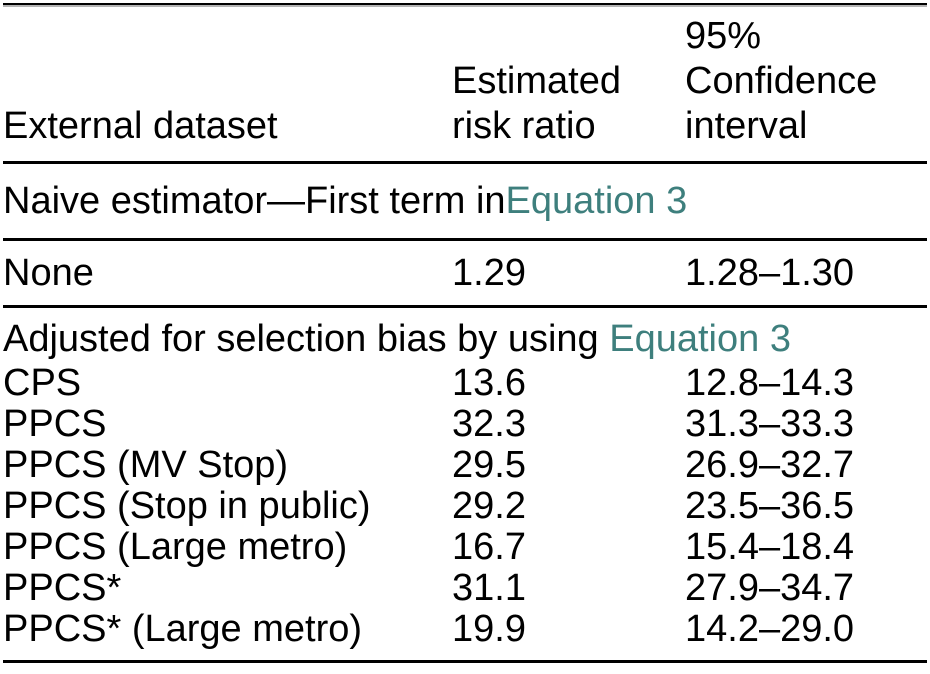 The image size is (930, 674). I want to click on risk-ratio-cell: 19.9, so click(489, 629).